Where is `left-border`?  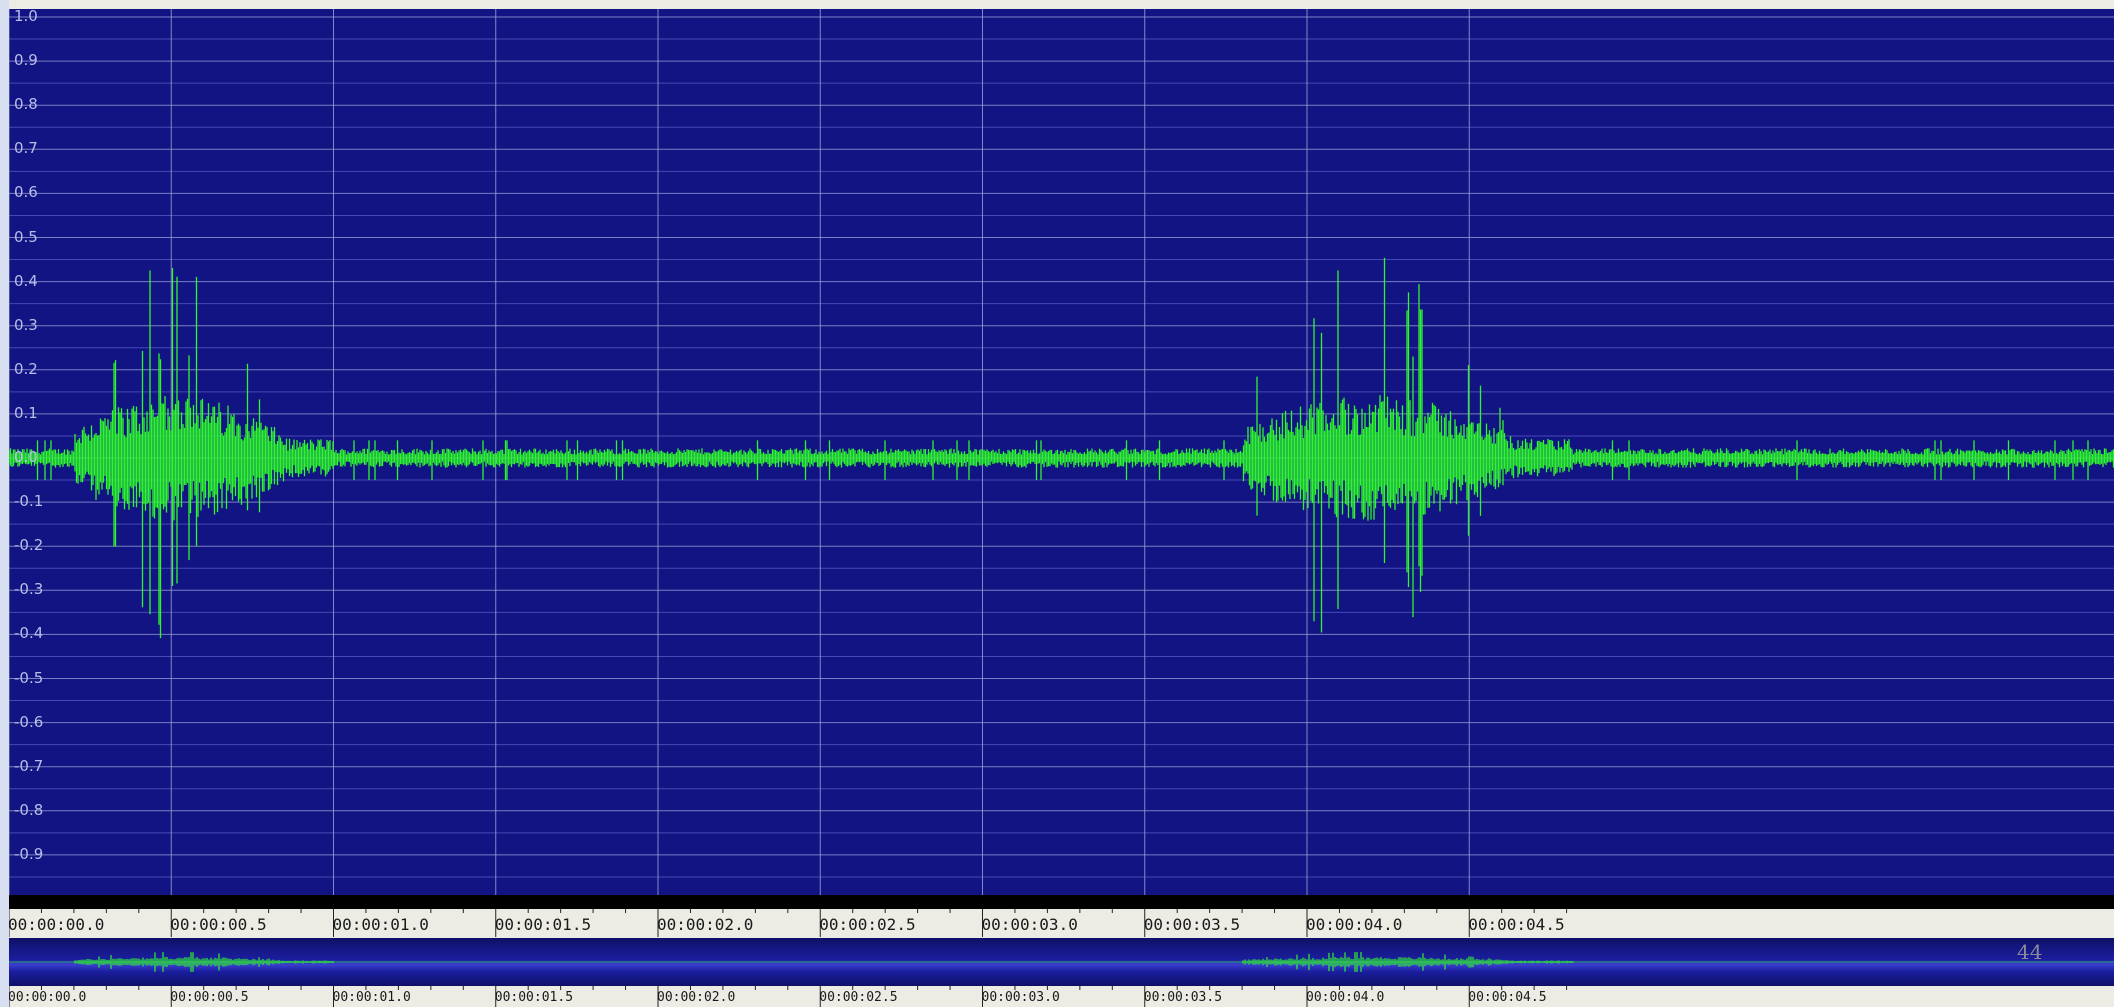 left-border is located at coordinates (4, 503).